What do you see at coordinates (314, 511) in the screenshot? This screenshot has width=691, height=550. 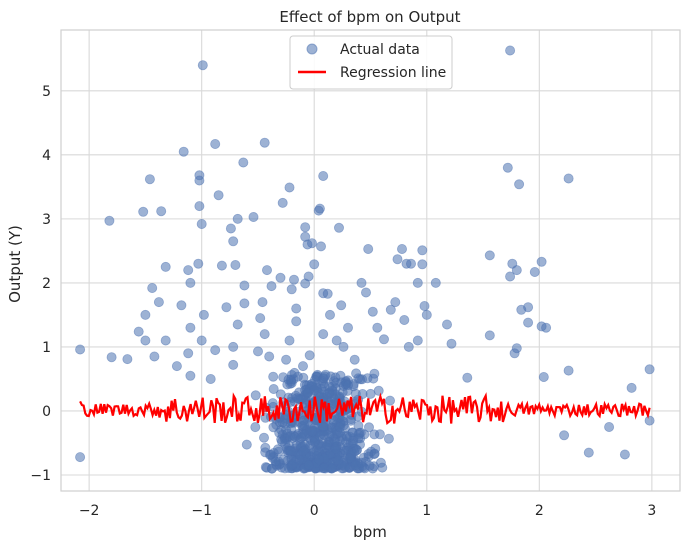 I see `x-tick-label: 0` at bounding box center [314, 511].